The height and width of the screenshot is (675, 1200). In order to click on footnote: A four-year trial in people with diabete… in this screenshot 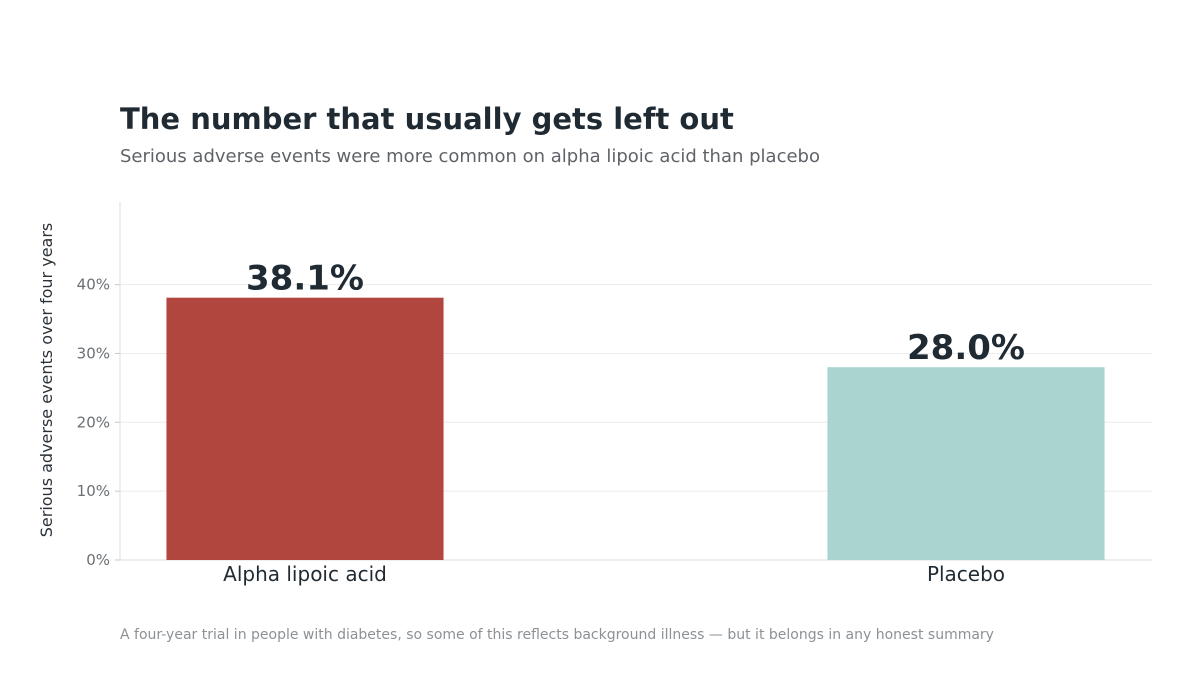, I will do `click(557, 635)`.